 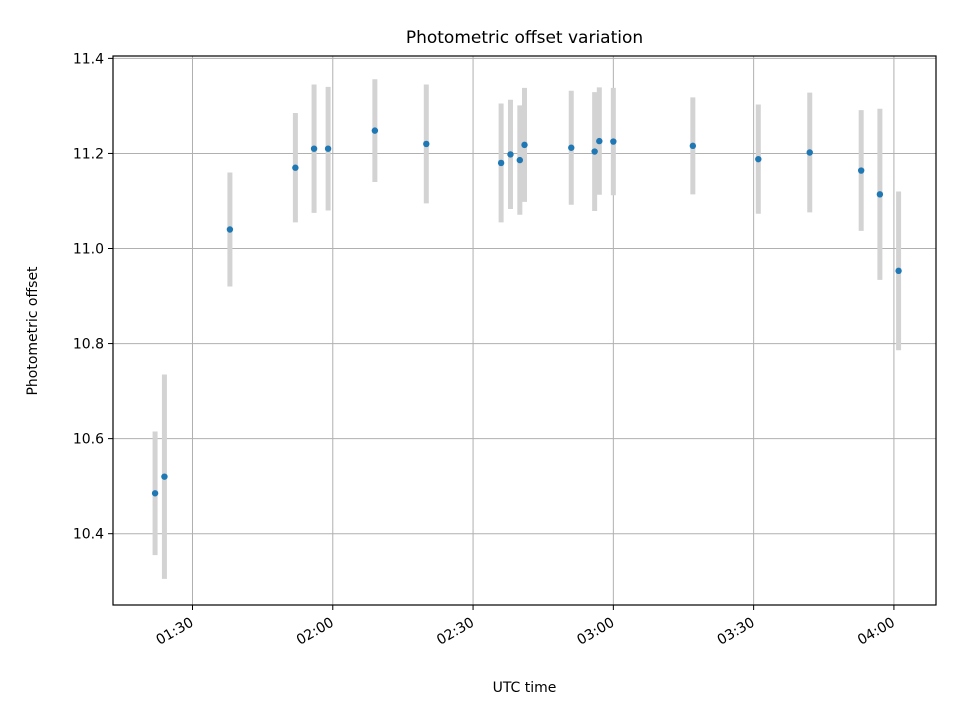 What do you see at coordinates (88, 154) in the screenshot?
I see `y-tick-label: 11.2` at bounding box center [88, 154].